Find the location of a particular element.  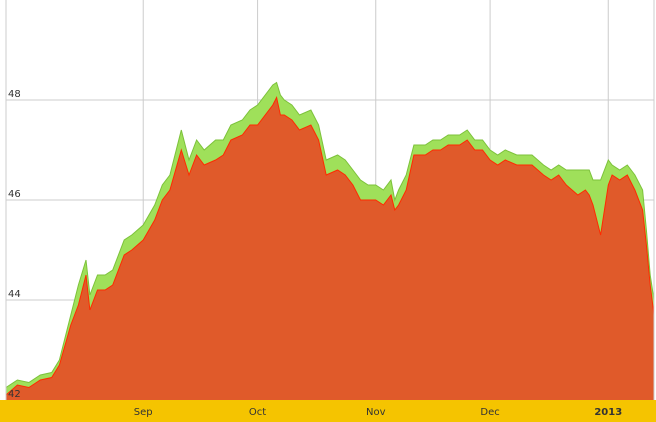

y-tick-label-0: 42 is located at coordinates (14, 394).